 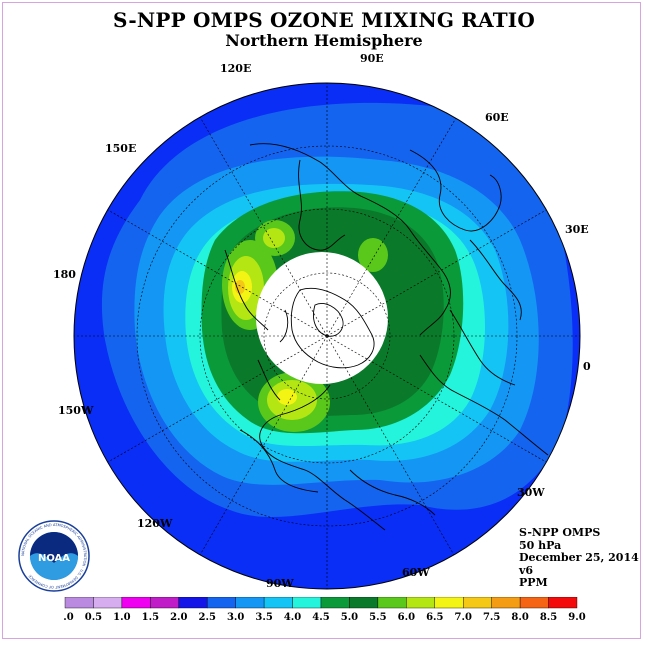 What do you see at coordinates (235, 617) in the screenshot?
I see `colorbar-tick-label: 3.0` at bounding box center [235, 617].